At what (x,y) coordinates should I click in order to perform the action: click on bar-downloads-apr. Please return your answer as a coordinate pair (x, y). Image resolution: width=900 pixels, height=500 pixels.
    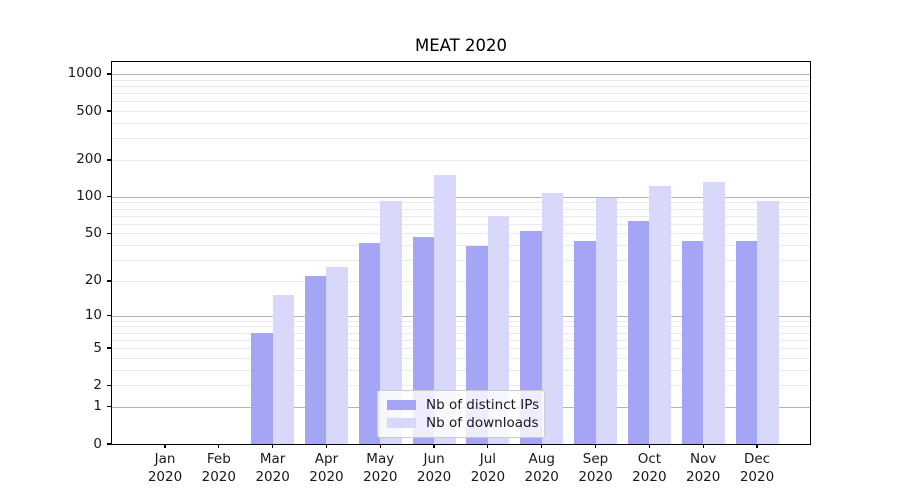
    Looking at the image, I should click on (337, 355).